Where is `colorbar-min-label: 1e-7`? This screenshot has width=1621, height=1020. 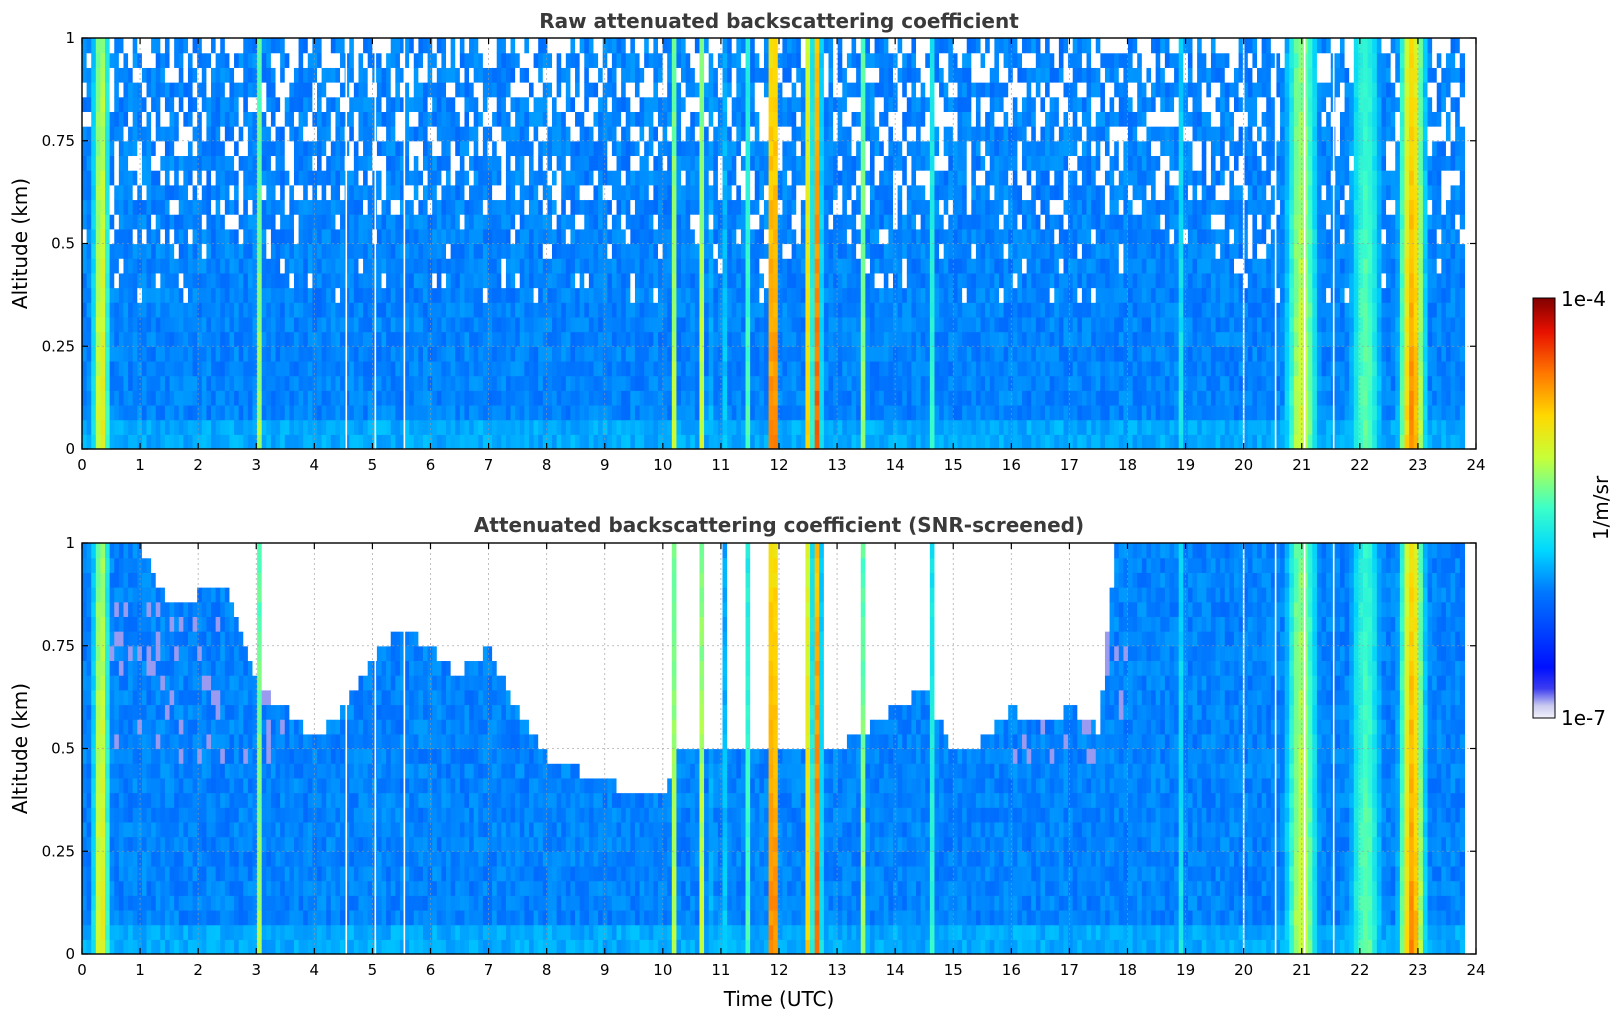
colorbar-min-label: 1e-7 is located at coordinates (1583, 718).